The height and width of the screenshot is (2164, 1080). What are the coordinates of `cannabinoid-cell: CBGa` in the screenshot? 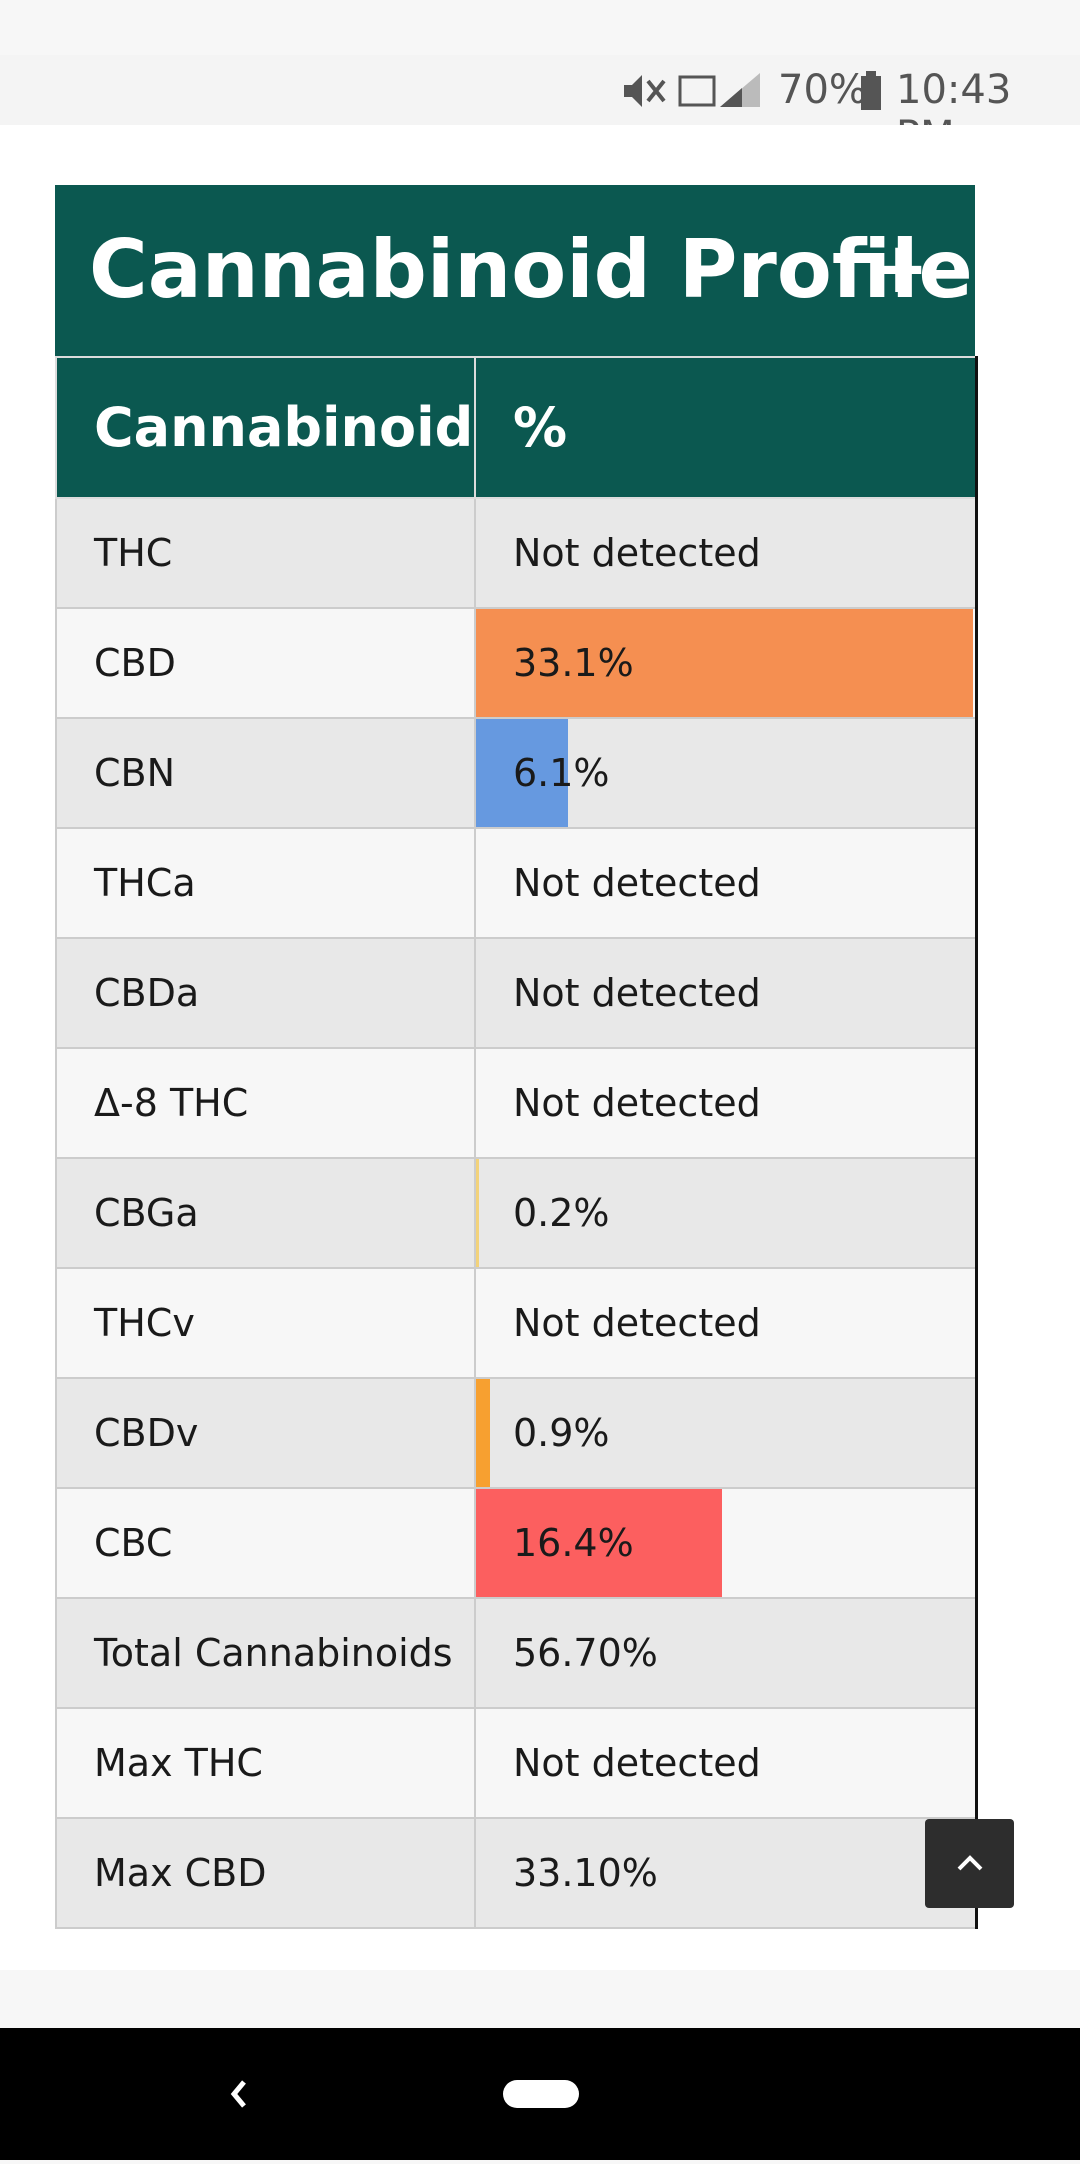 It's located at (265, 1213).